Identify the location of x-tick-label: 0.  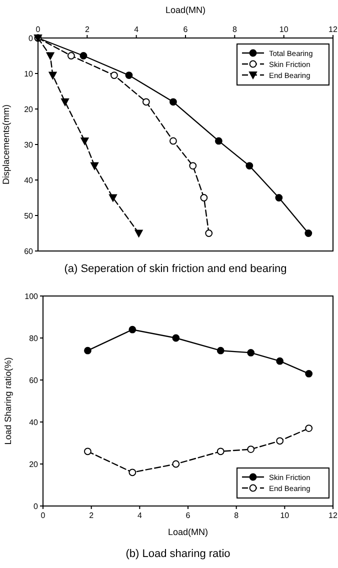
(43, 515).